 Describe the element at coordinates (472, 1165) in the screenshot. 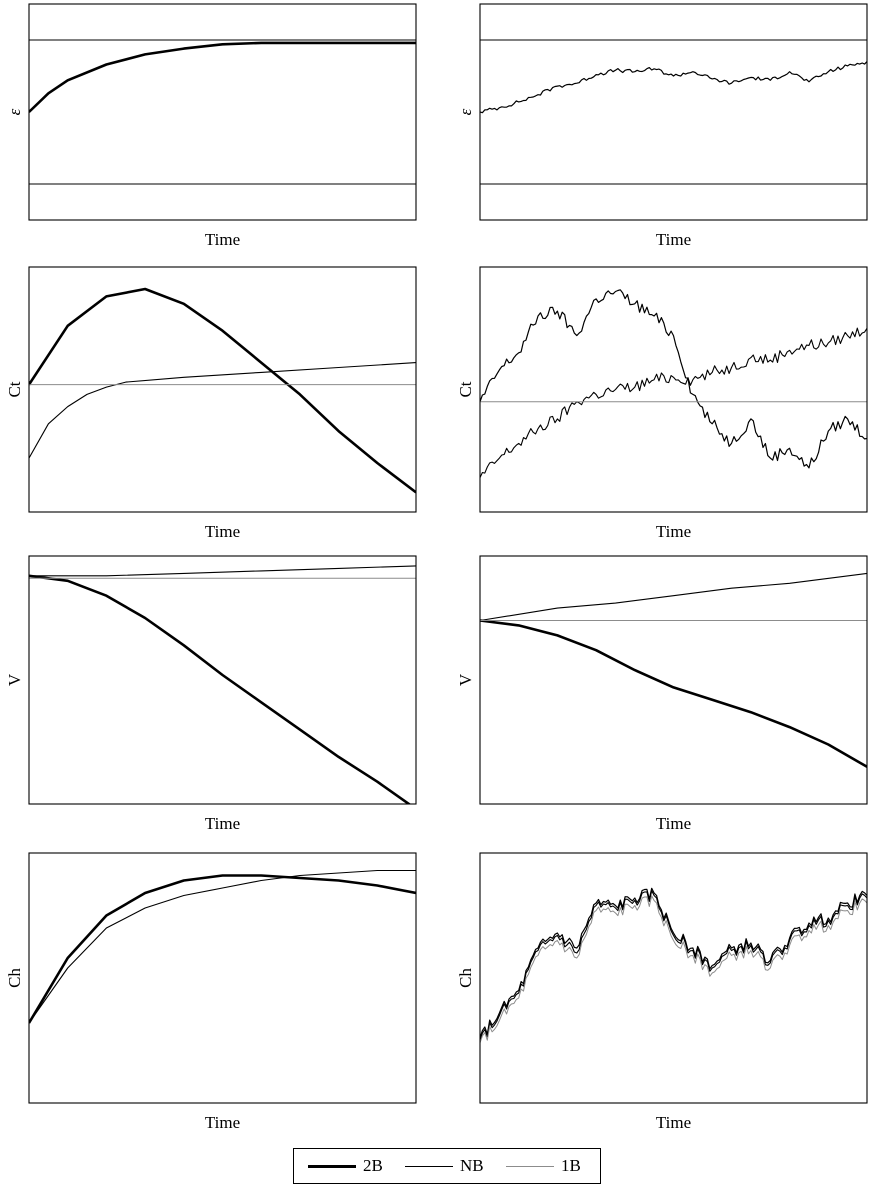

I see `legend-label-nb: NB` at that location.